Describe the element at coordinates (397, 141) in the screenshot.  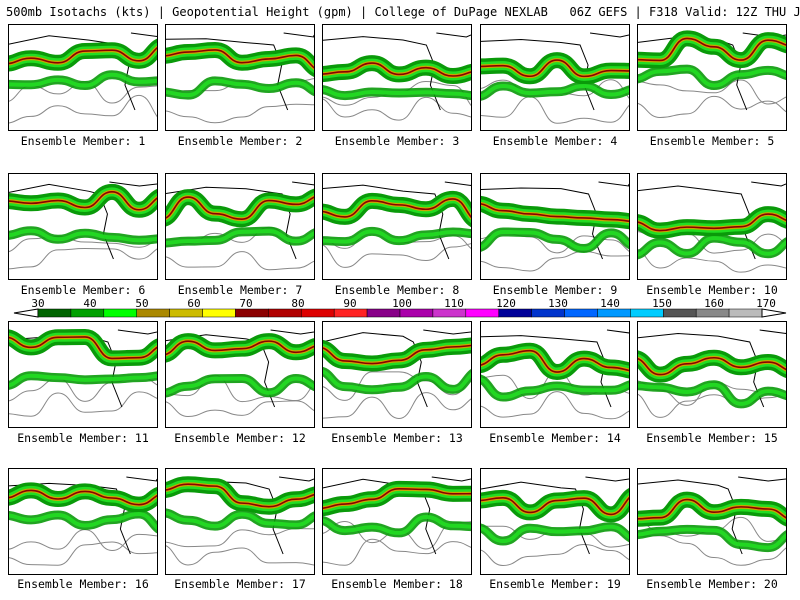
I see `ensemble-member-label: Ensemble Member: 3` at that location.